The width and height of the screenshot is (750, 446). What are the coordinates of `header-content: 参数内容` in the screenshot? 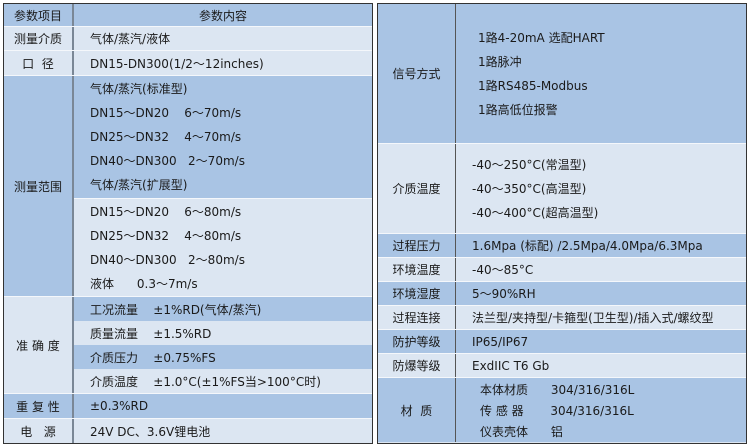 It's located at (222, 15).